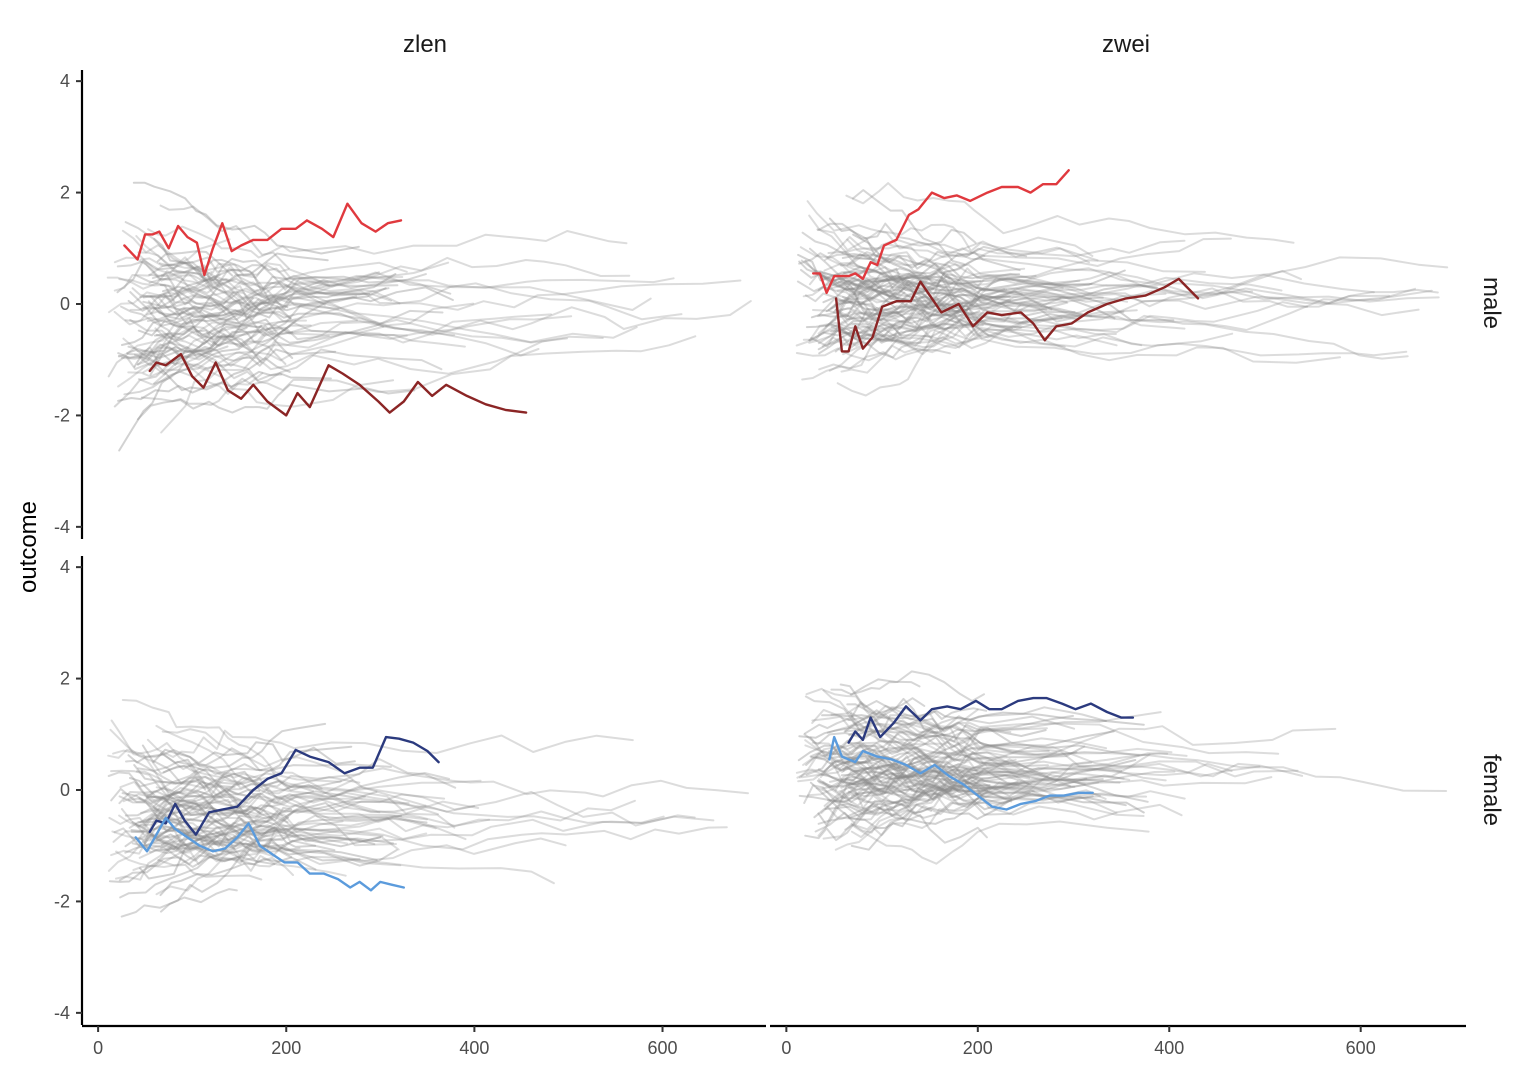 The height and width of the screenshot is (1075, 1536). I want to click on highlighted-trajectory-male-high, so click(263, 239).